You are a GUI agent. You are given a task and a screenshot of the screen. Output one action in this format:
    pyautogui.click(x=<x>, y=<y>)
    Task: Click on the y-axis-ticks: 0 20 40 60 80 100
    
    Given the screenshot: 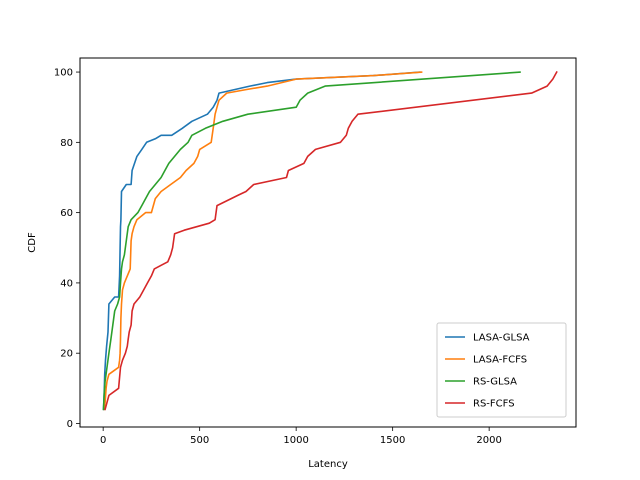 What is the action you would take?
    pyautogui.click(x=67, y=249)
    